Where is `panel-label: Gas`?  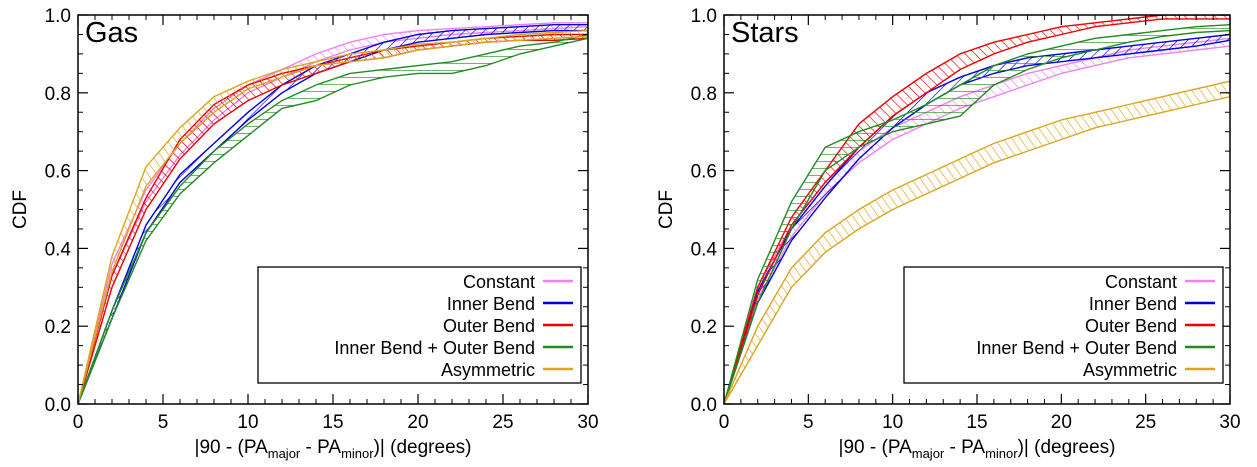
panel-label: Gas is located at coordinates (111, 33).